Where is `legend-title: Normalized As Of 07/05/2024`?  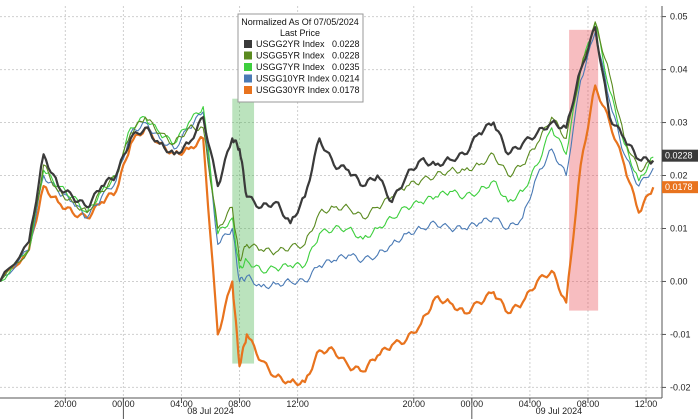 legend-title: Normalized As Of 07/05/2024 is located at coordinates (300, 22).